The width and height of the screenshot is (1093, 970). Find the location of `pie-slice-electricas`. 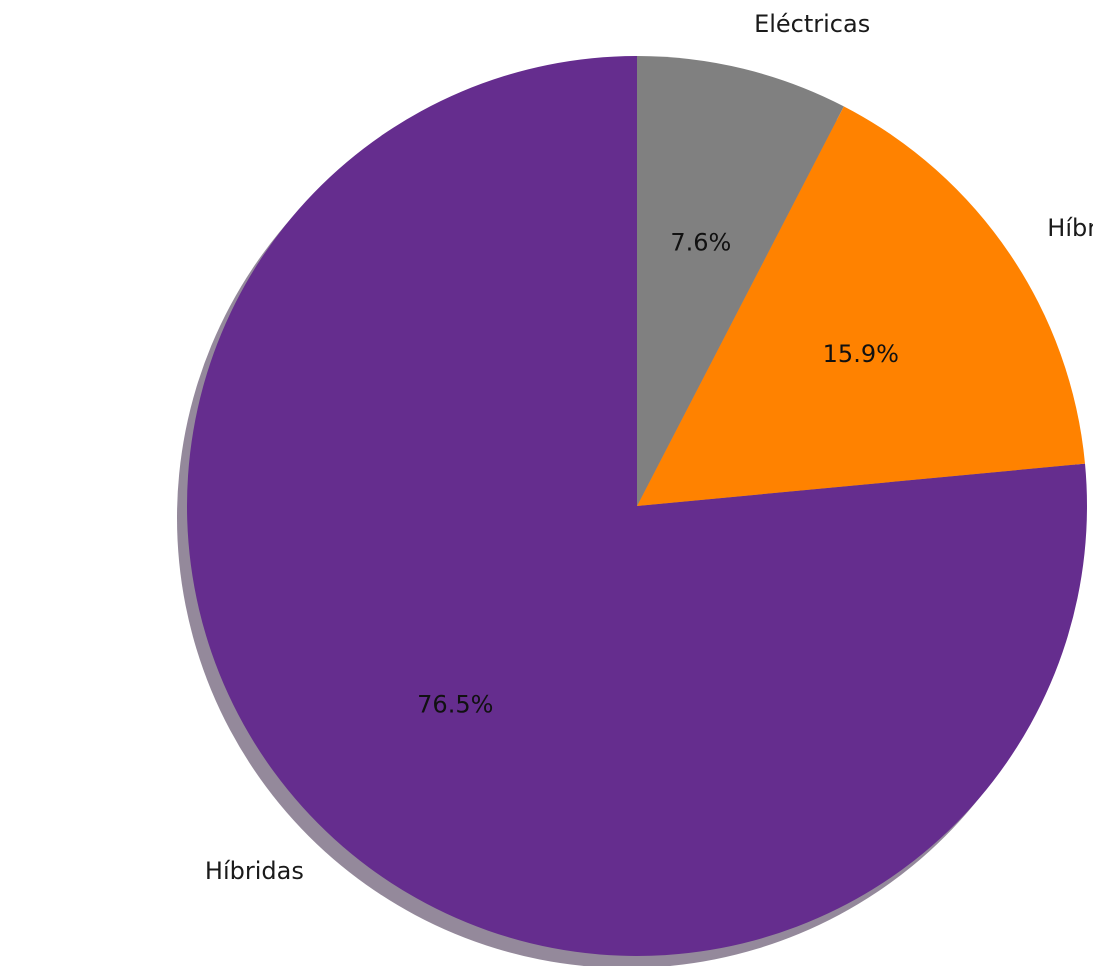

pie-slice-electricas is located at coordinates (740, 281).